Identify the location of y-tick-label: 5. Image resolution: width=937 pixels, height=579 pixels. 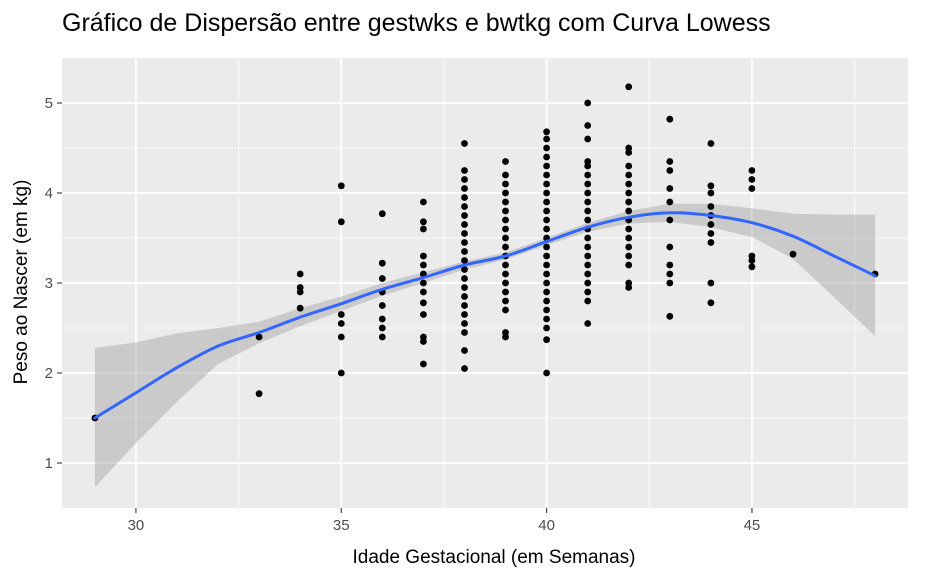
(49, 103).